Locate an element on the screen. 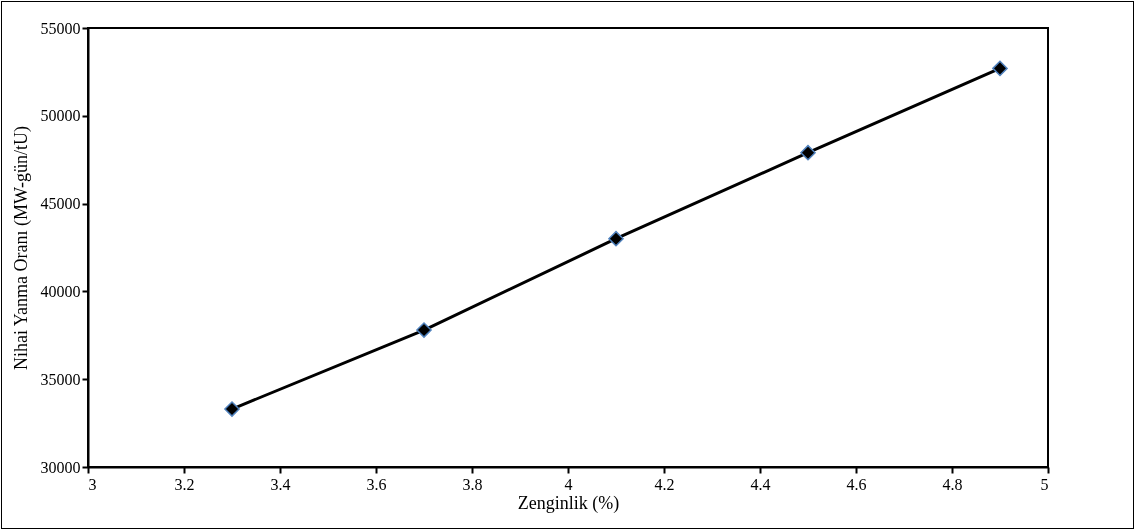  x-tick-label: 4.4 is located at coordinates (760, 484).